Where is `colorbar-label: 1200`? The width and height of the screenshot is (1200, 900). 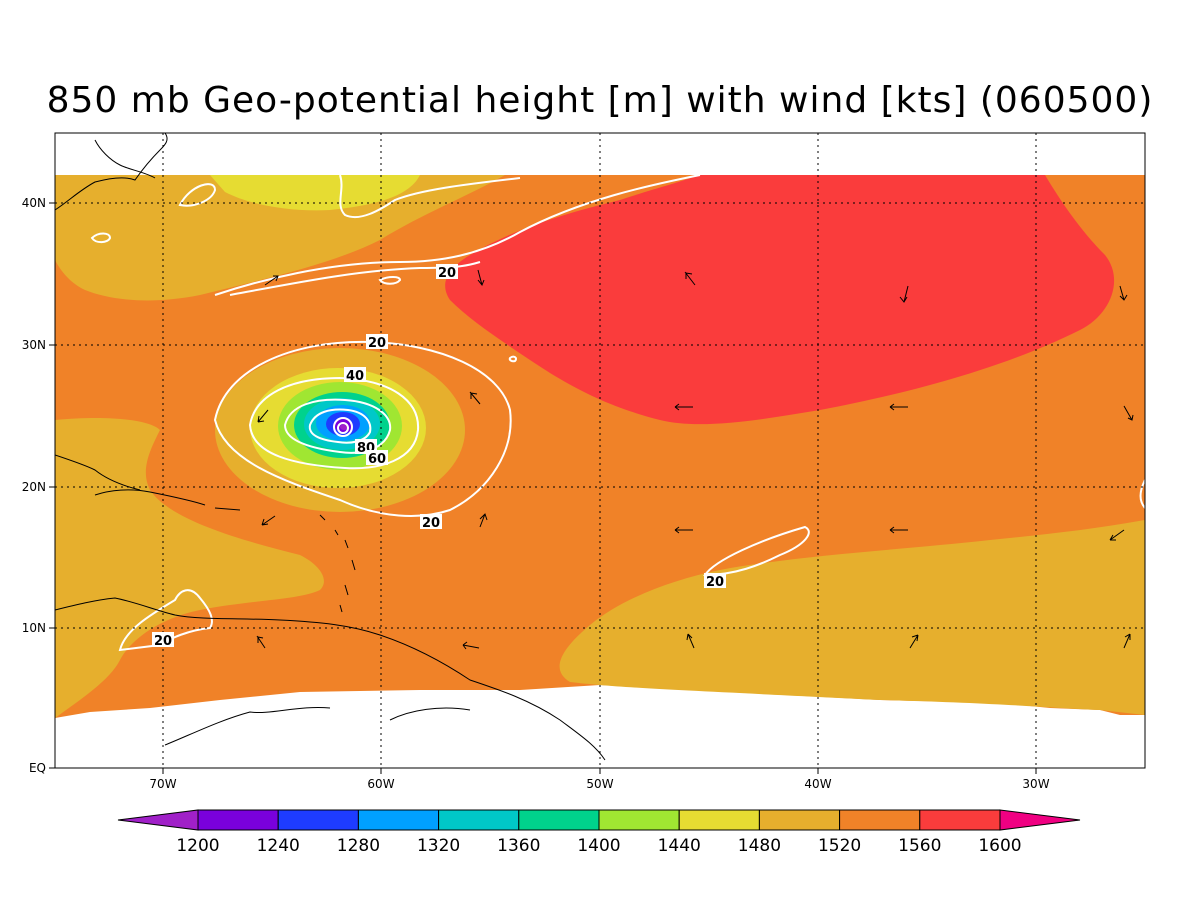
colorbar-label: 1200 is located at coordinates (197, 846).